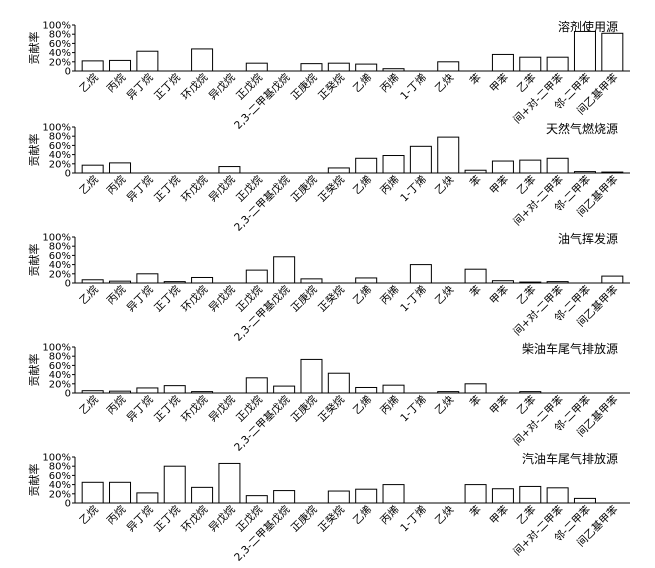 This screenshot has height=568, width=655. What do you see at coordinates (570, 458) in the screenshot?
I see `panel-title: 汽油车尾气排放源` at bounding box center [570, 458].